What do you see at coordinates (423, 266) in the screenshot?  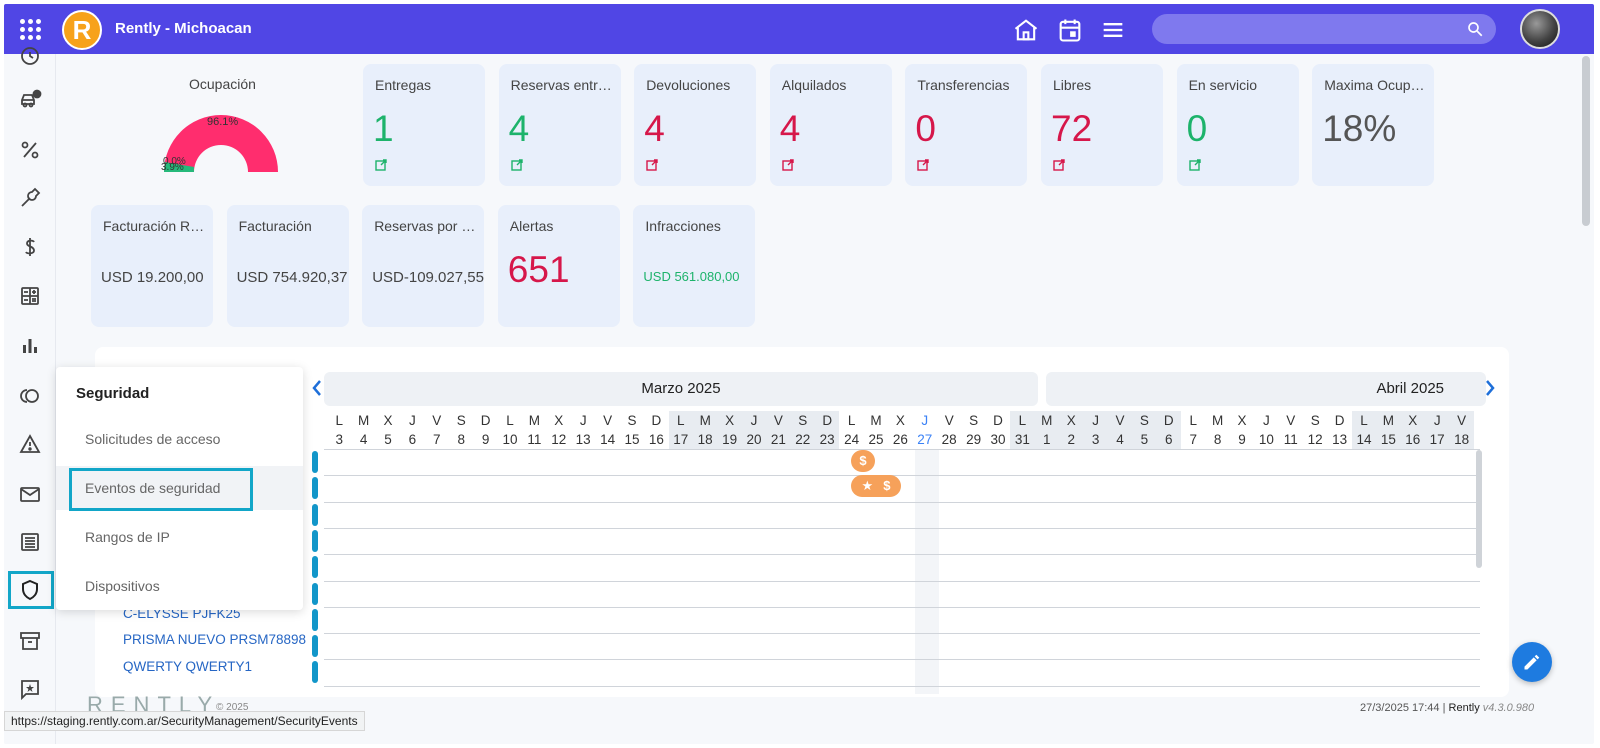 I see `kpi-card: Reservas por … USD-109.027,55` at bounding box center [423, 266].